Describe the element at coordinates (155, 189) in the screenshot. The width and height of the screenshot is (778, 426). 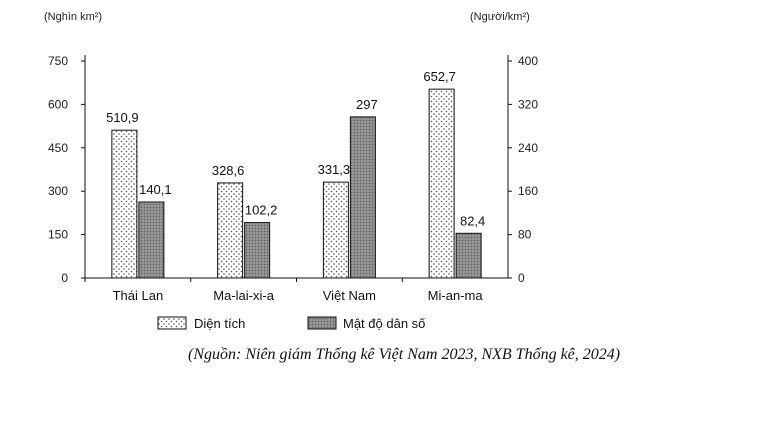
I see `data-label-mat-do-dan-so: 140,1` at that location.